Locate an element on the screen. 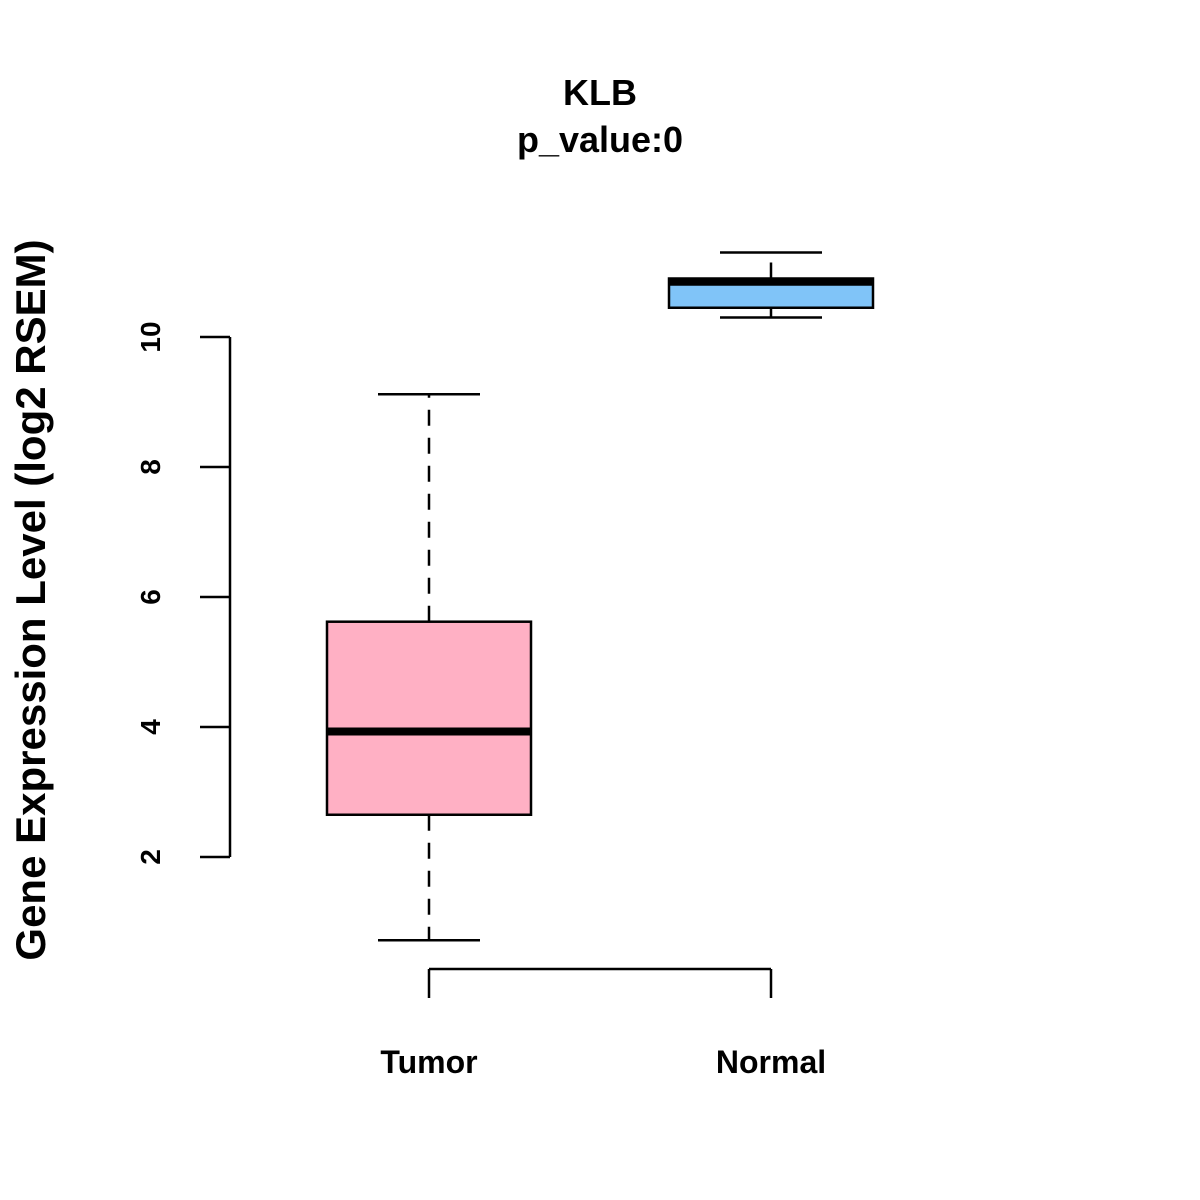 This screenshot has width=1200, height=1200. y-tick-label: 6 is located at coordinates (150, 597).